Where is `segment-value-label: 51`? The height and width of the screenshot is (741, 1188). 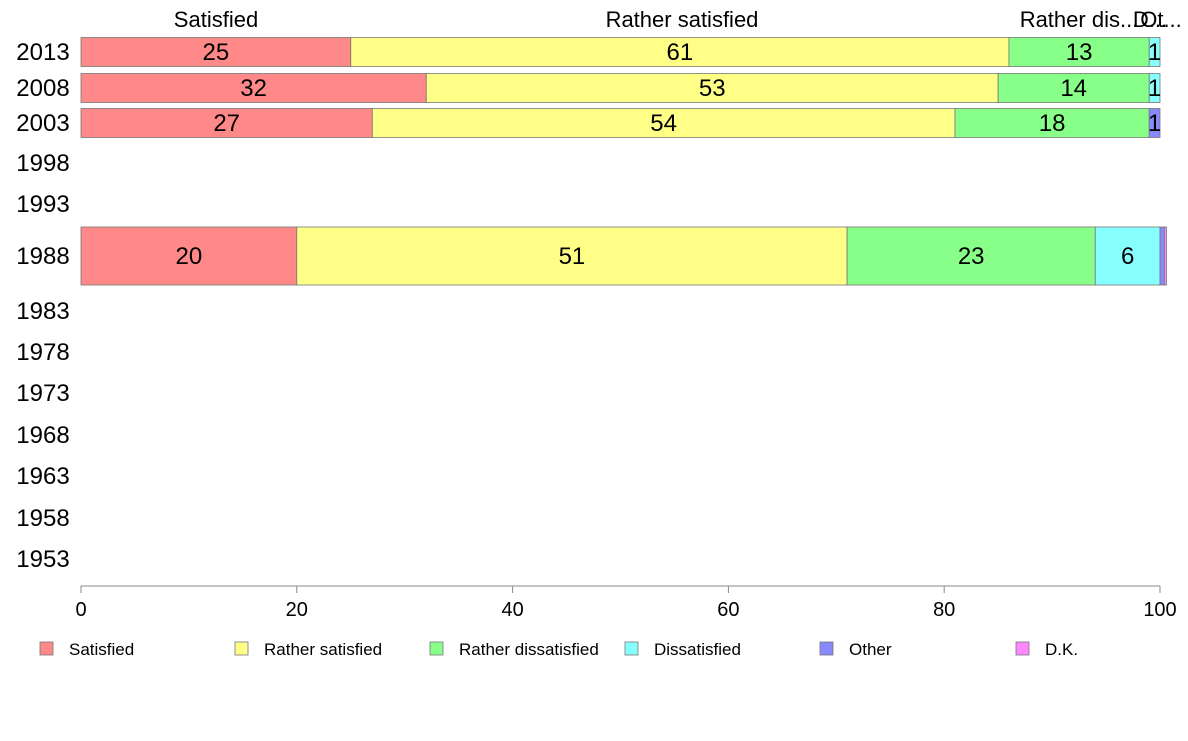 segment-value-label: 51 is located at coordinates (572, 256).